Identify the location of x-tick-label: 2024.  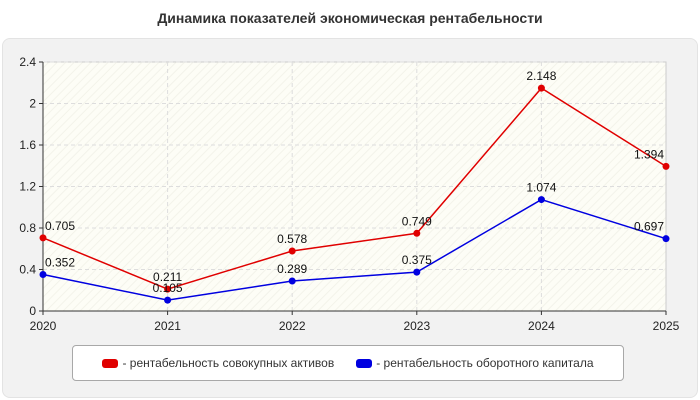
(541, 326).